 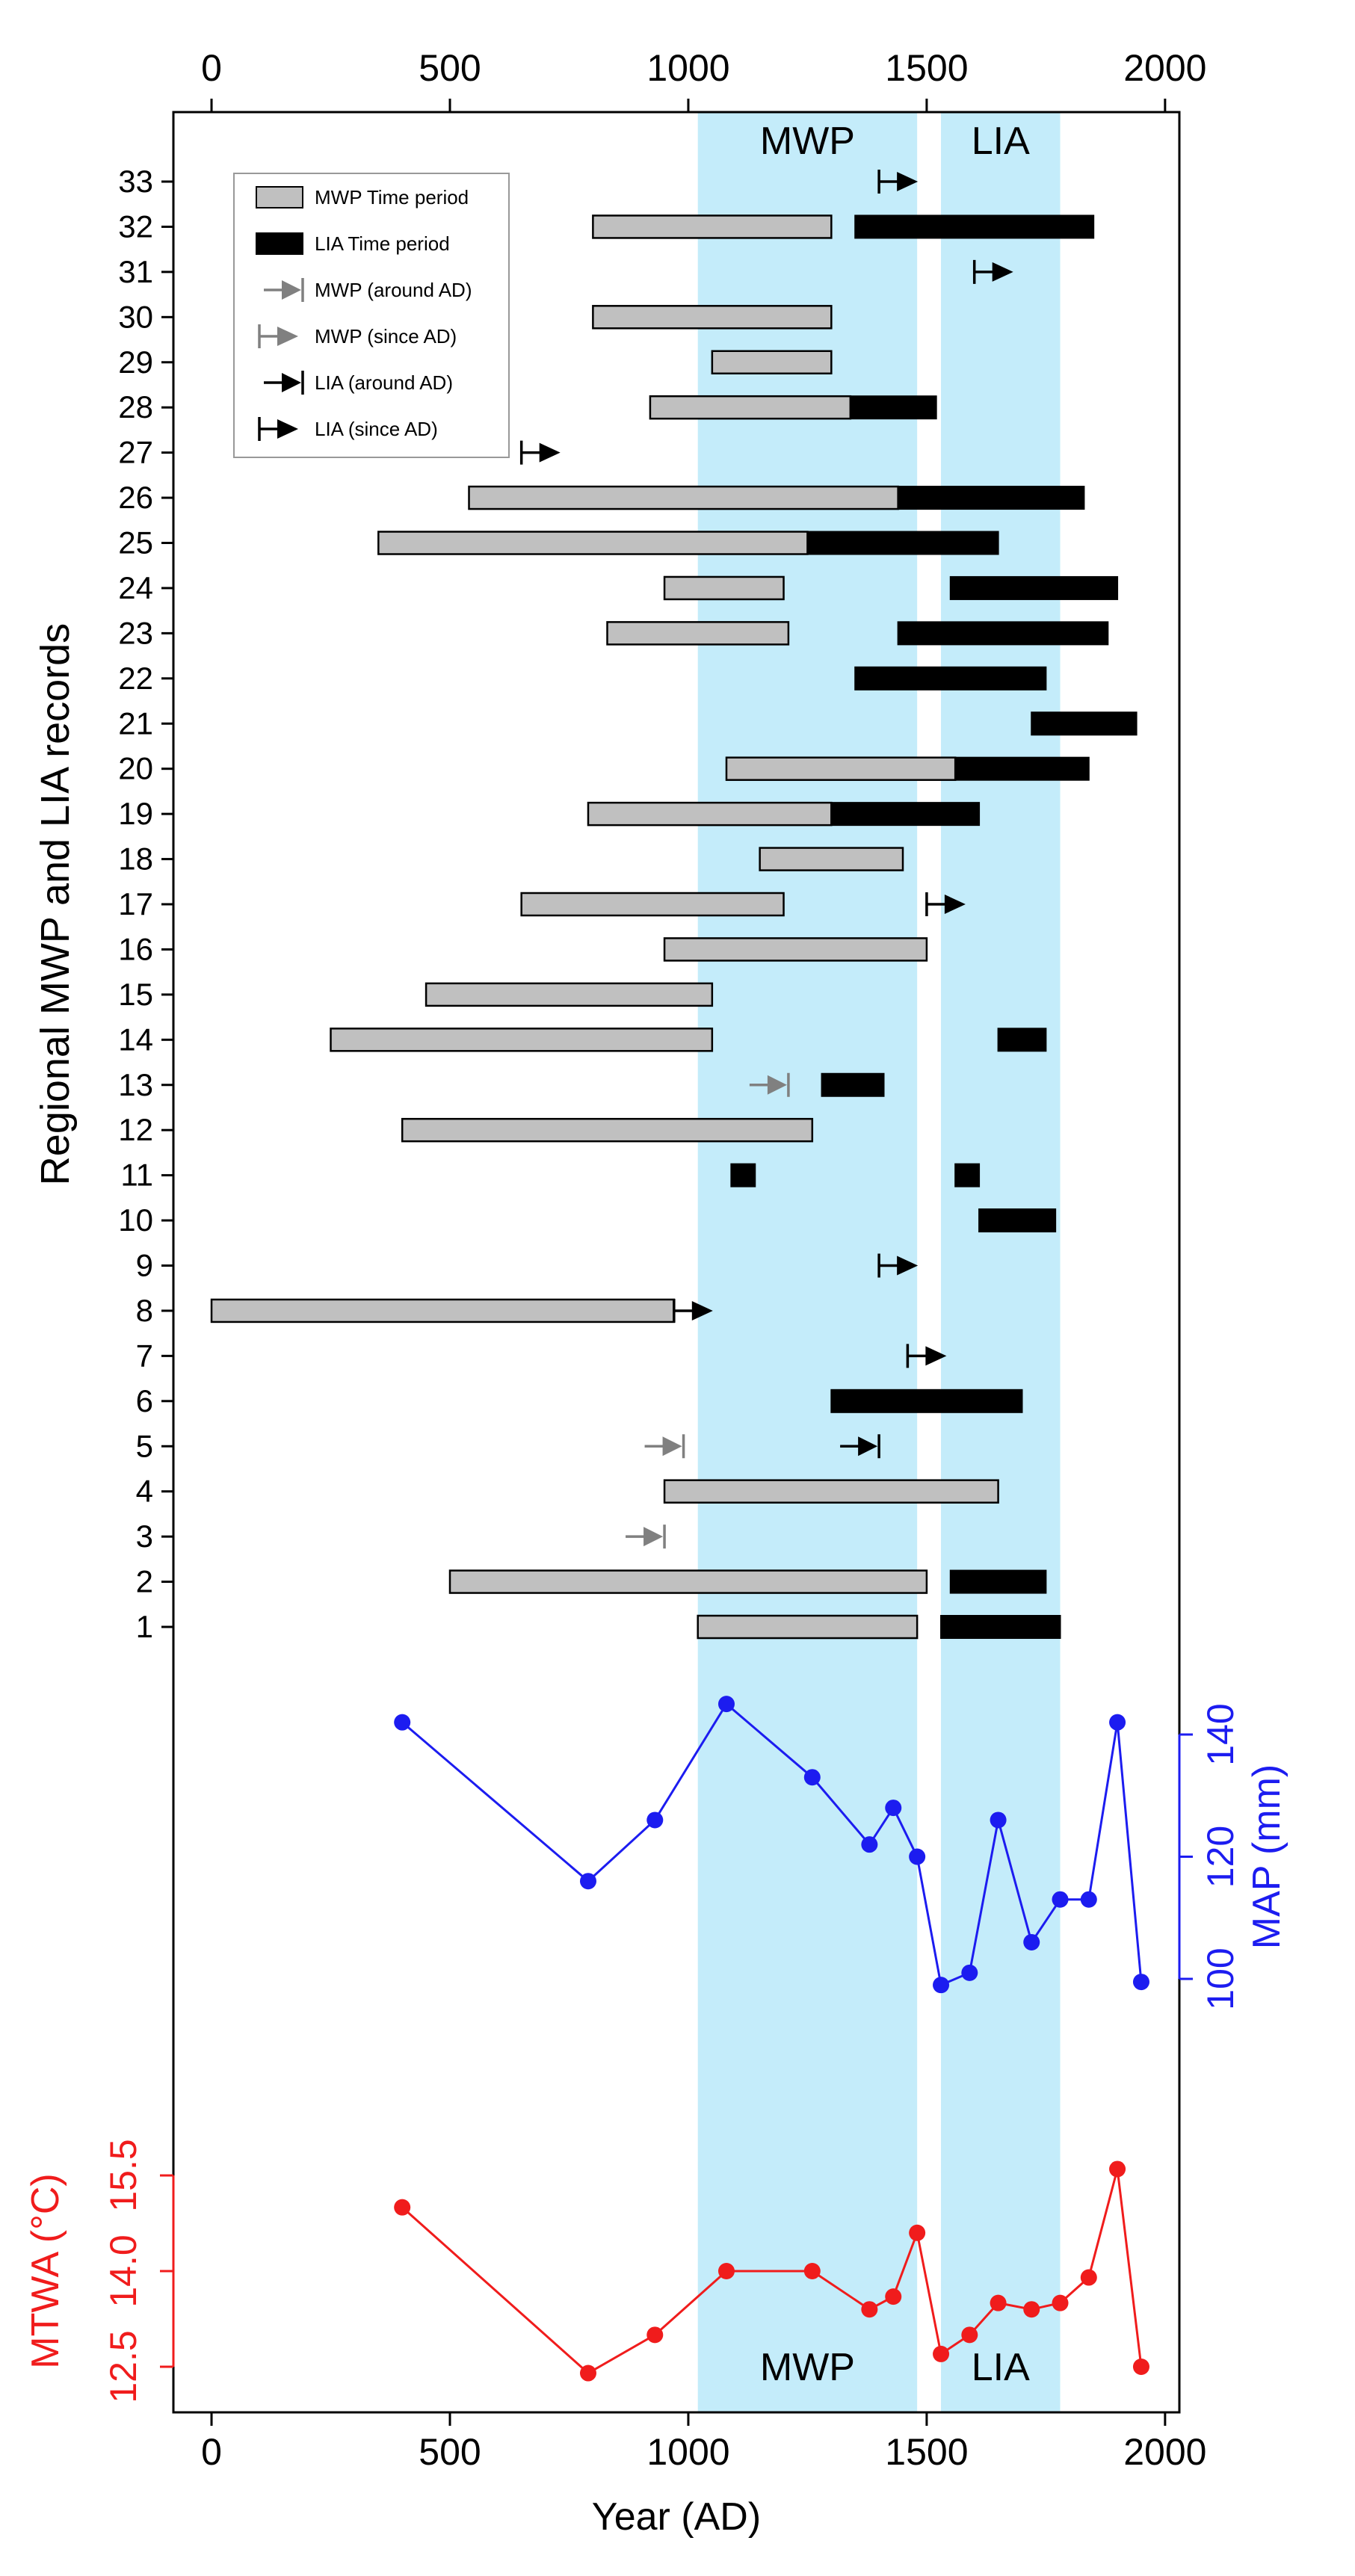 I want to click on band-top-label-lia: LIA, so click(x=1001, y=142).